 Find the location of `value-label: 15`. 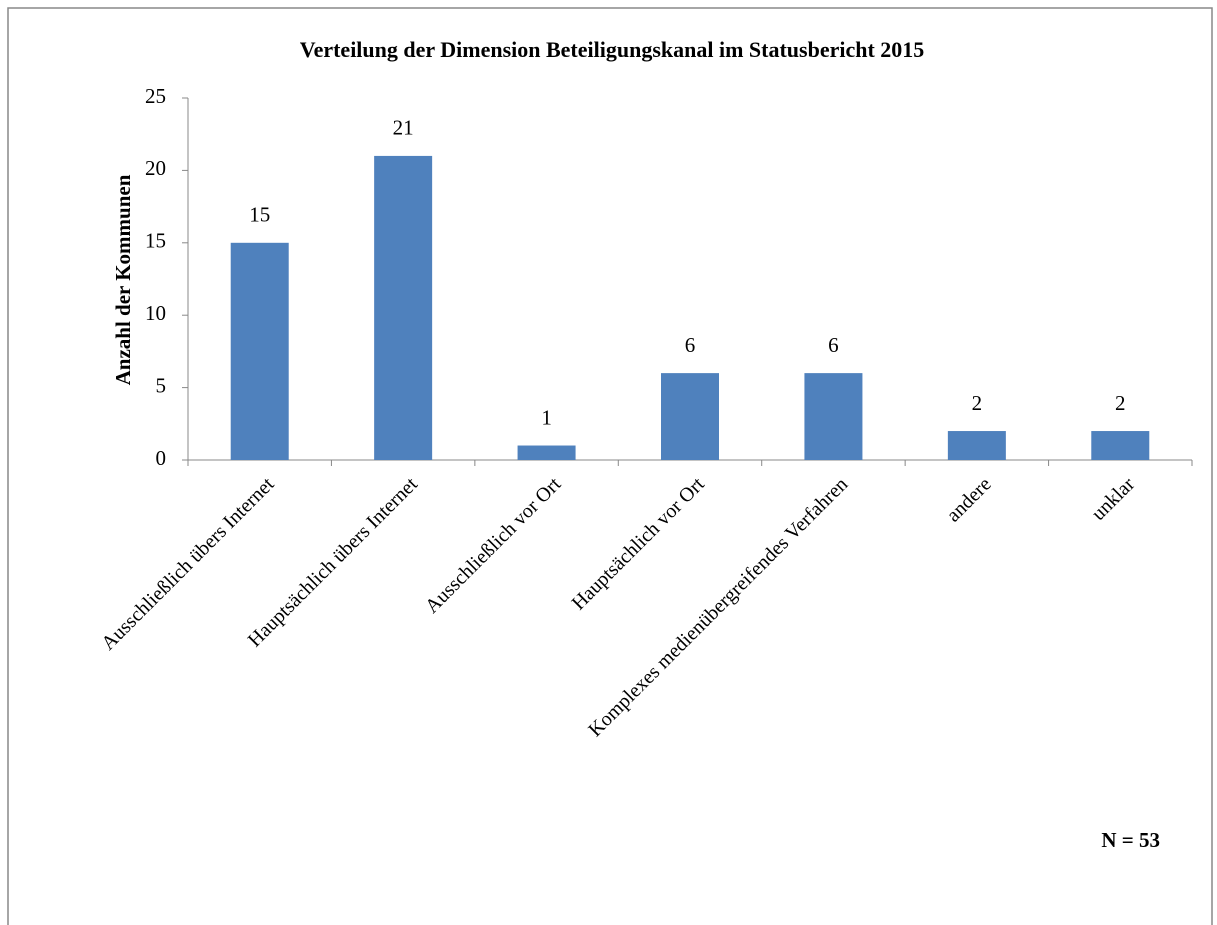

value-label: 15 is located at coordinates (259, 215).